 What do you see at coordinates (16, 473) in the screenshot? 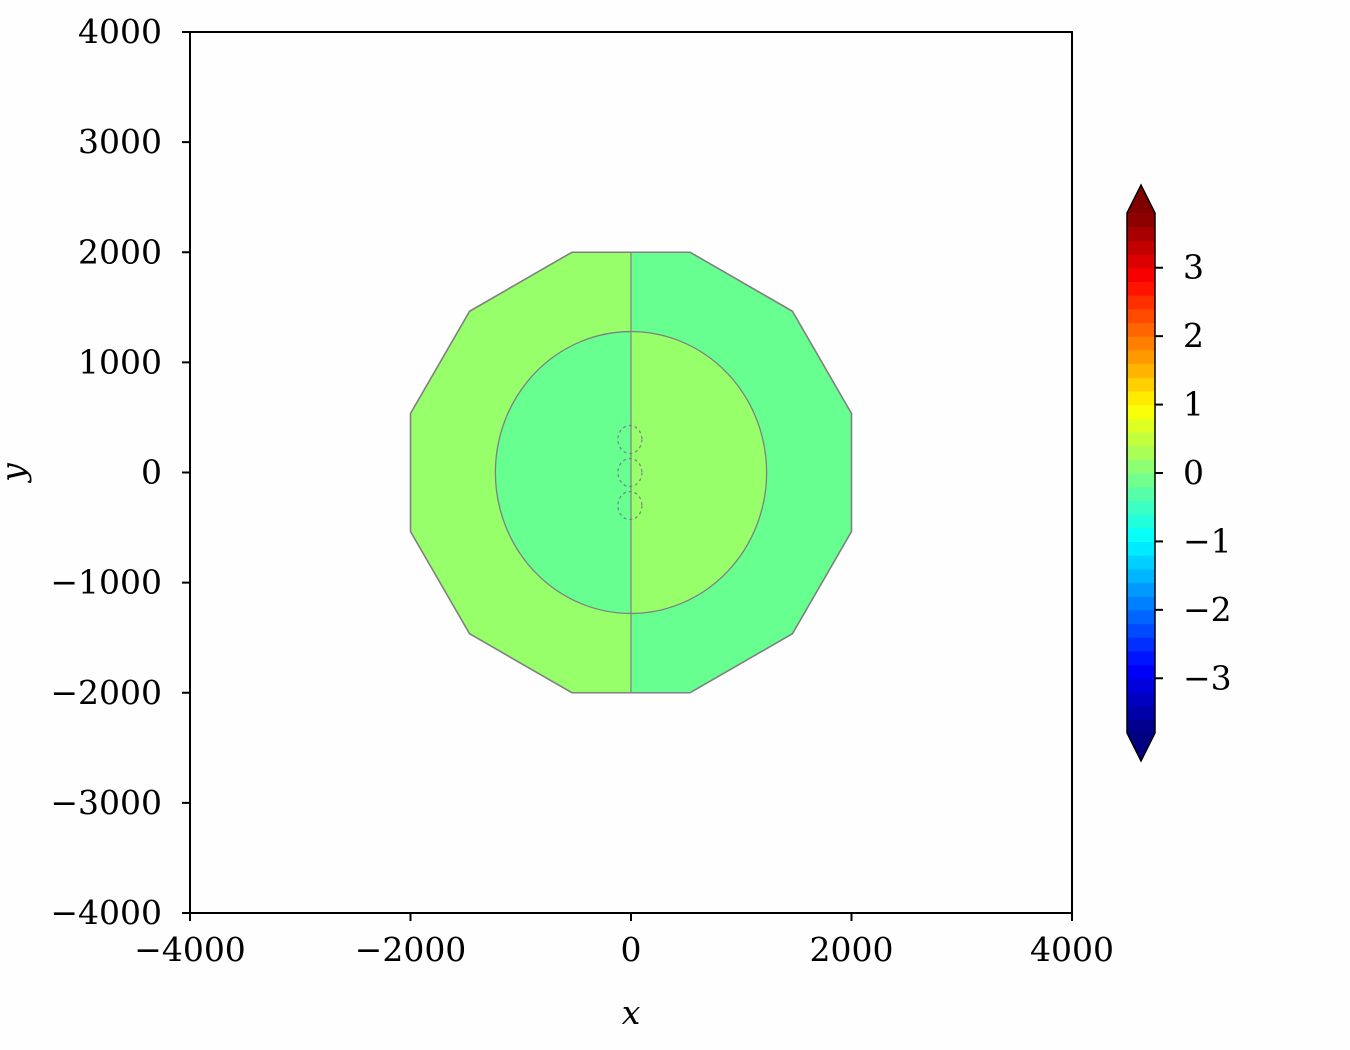
I see `y-axis-label: y` at bounding box center [16, 473].